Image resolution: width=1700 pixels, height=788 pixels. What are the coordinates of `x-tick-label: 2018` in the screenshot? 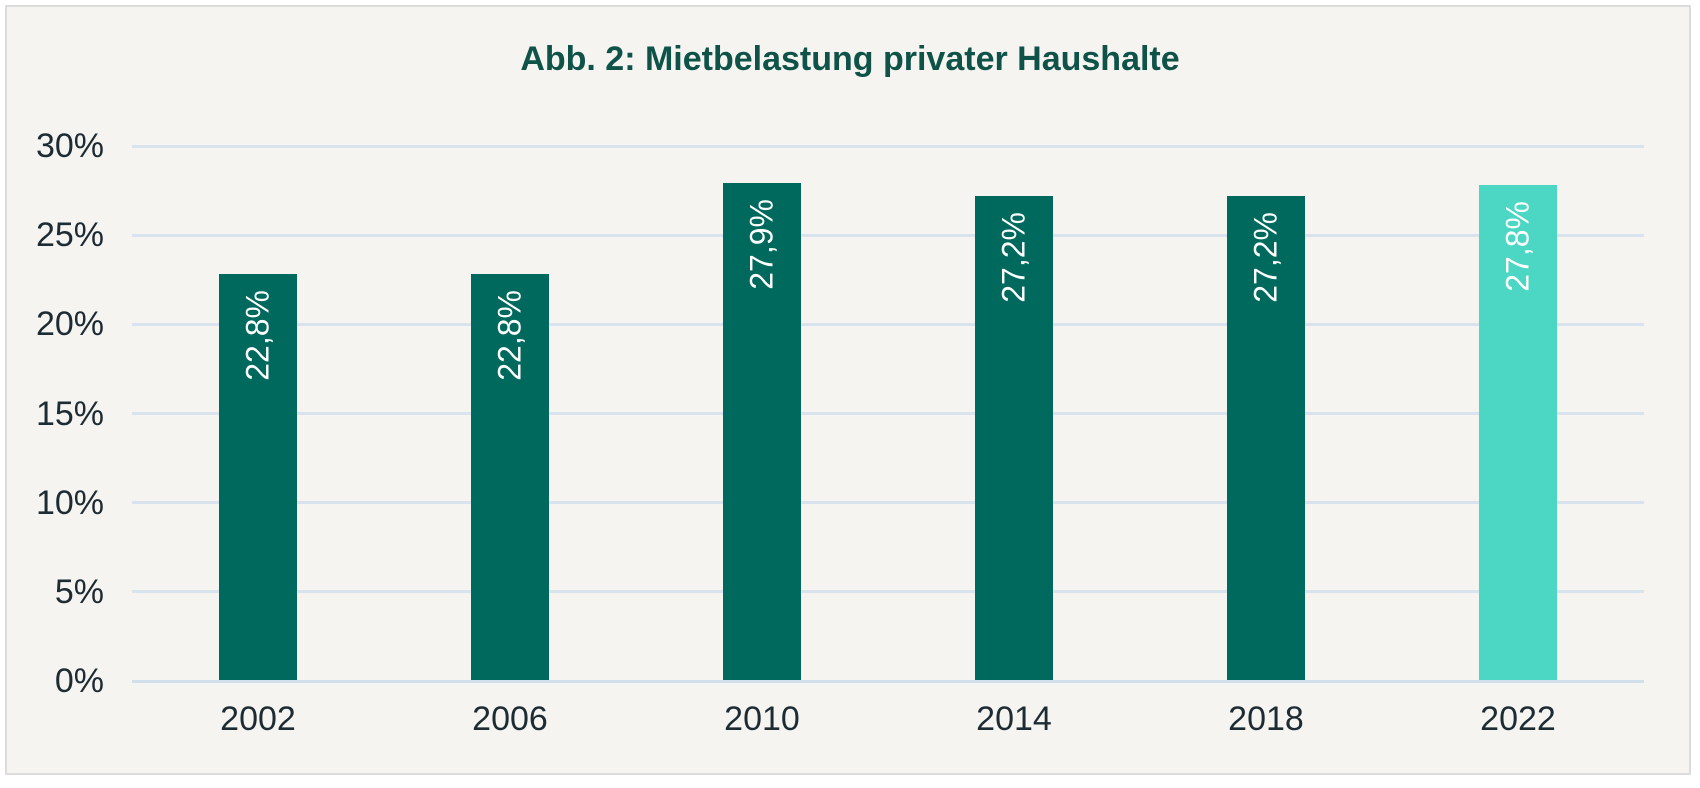 It's located at (1266, 719).